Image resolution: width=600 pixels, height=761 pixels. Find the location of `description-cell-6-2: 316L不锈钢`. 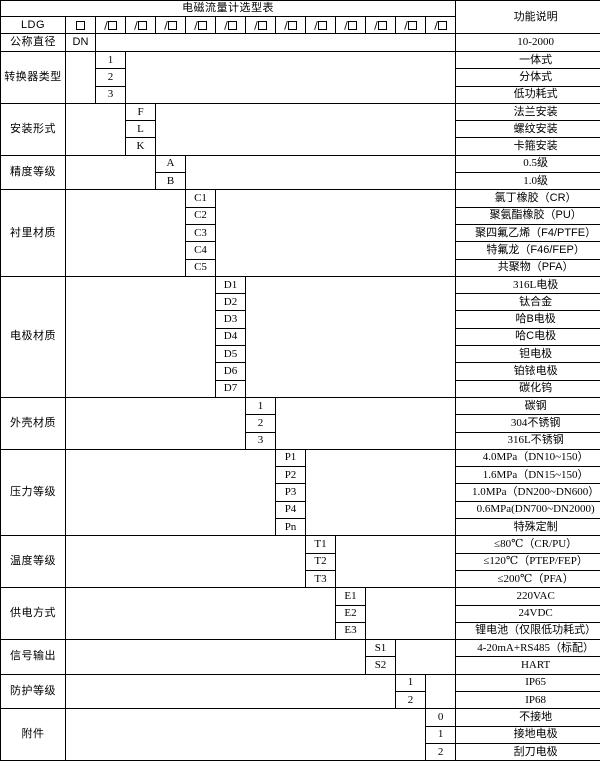

description-cell-6-2: 316L不锈钢 is located at coordinates (528, 440).